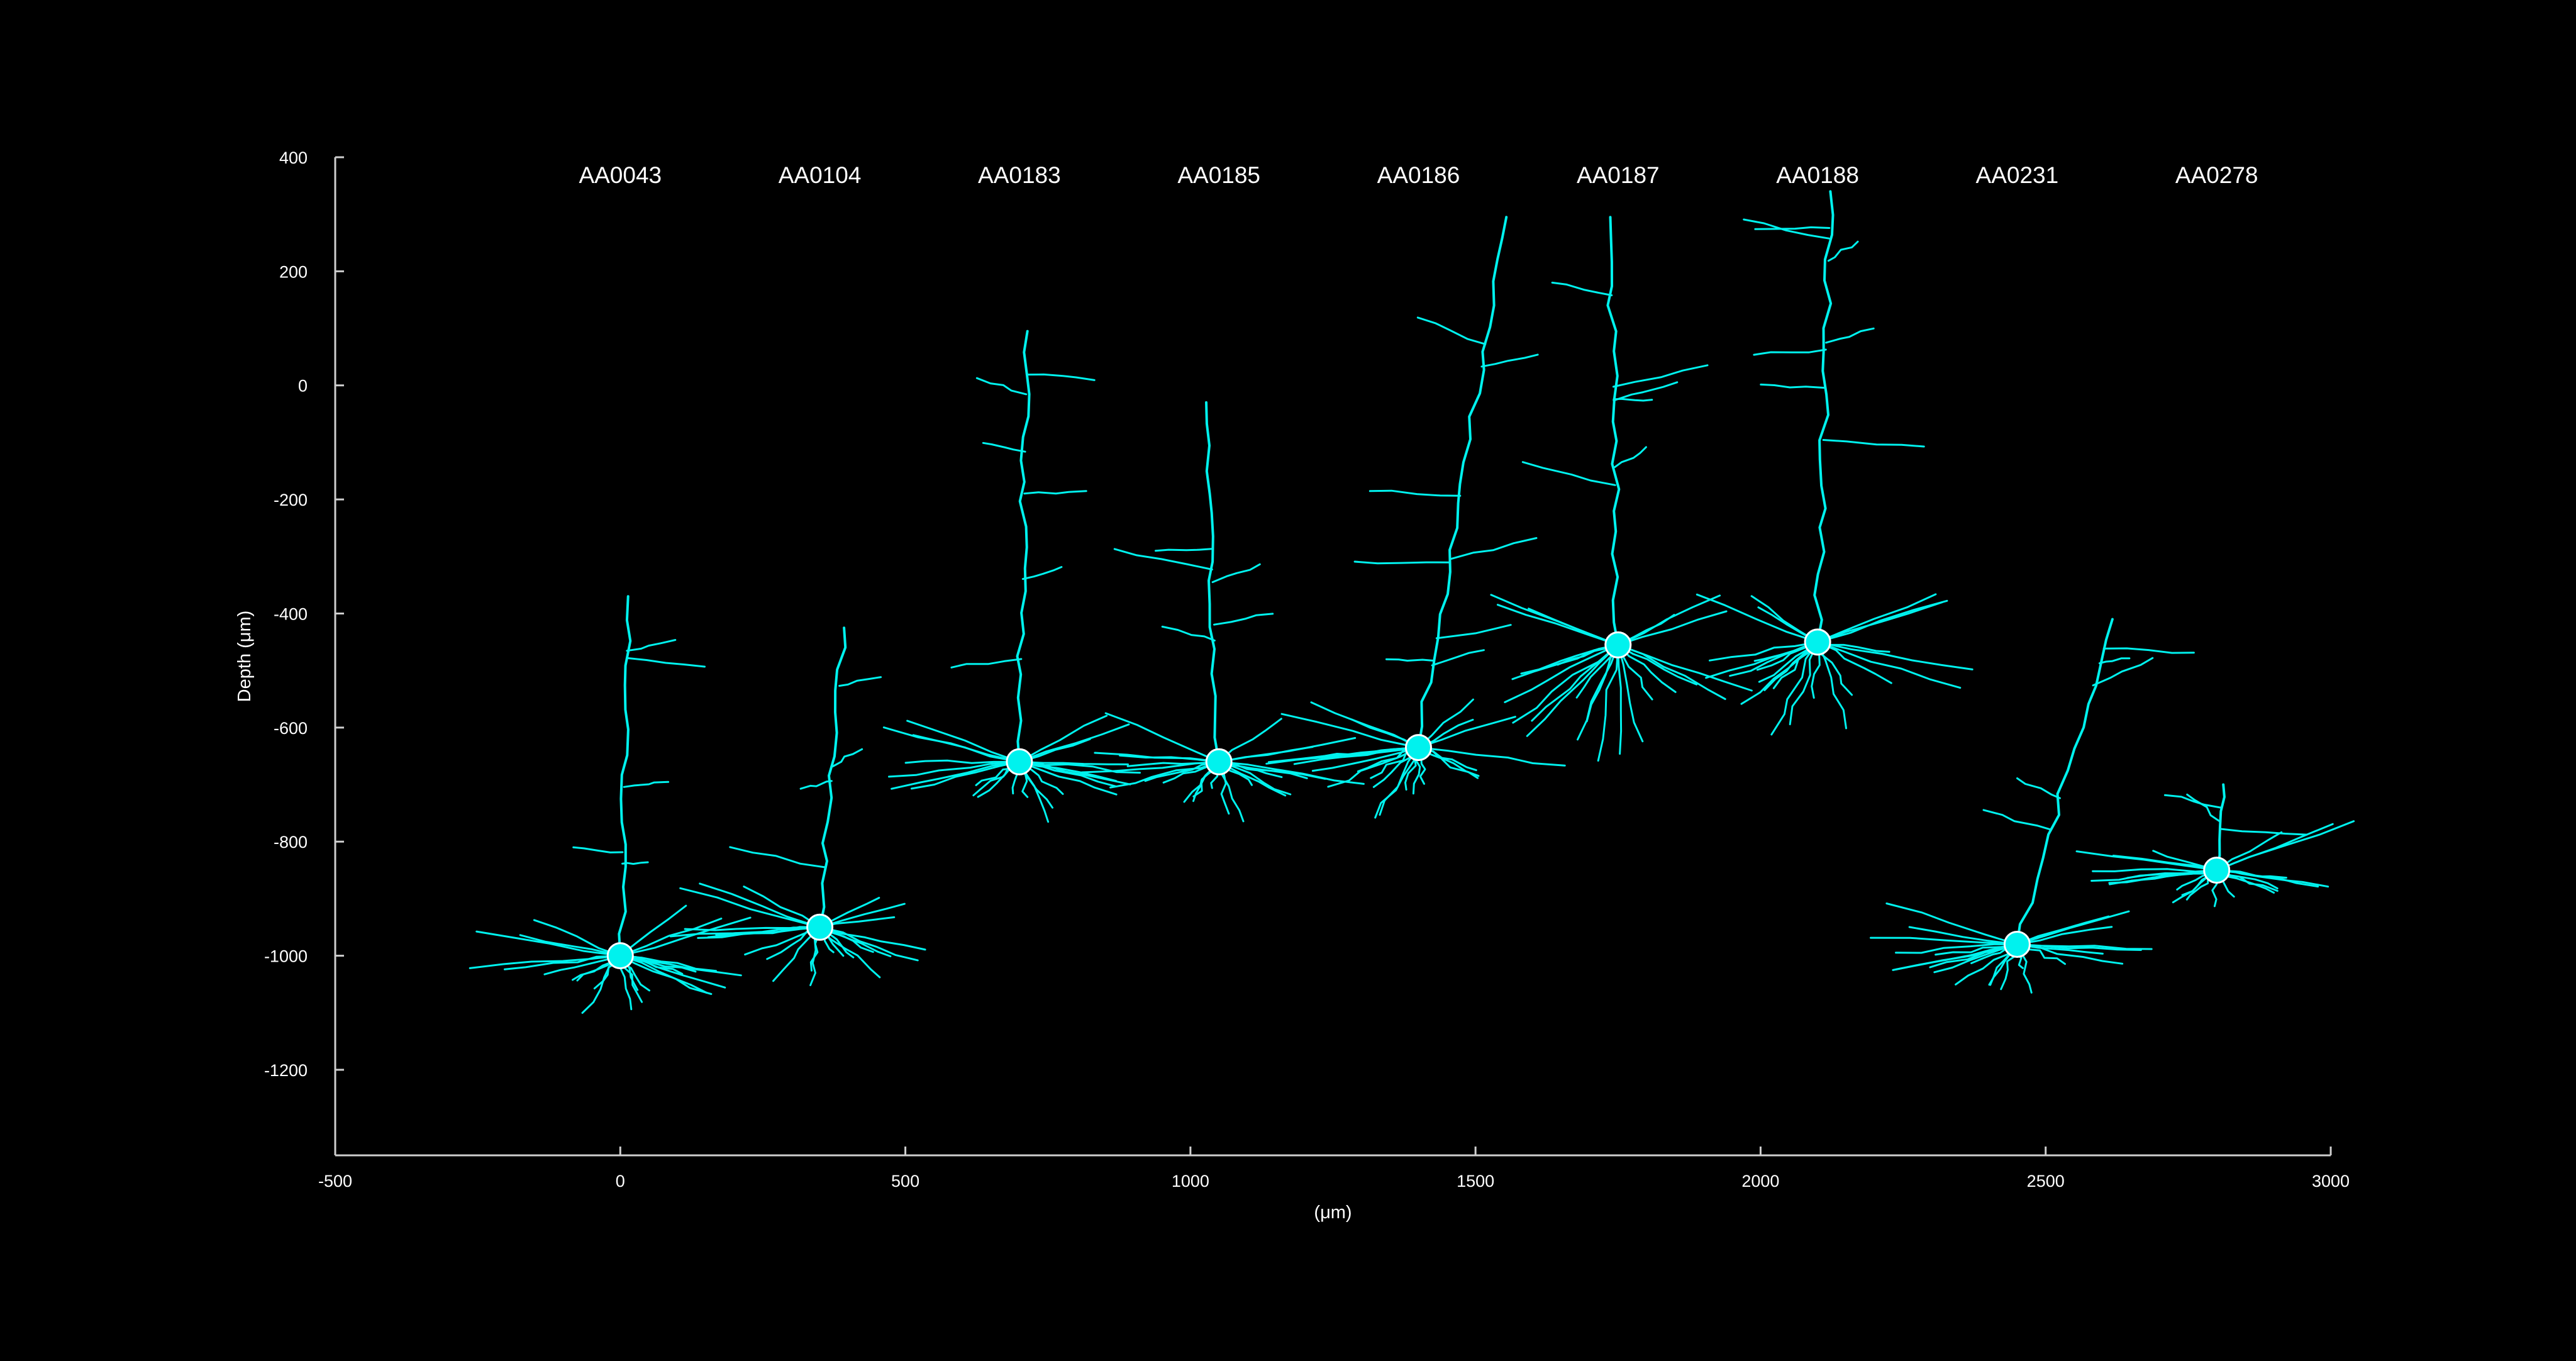 This screenshot has width=2576, height=1361. I want to click on neuron-AA0188: AA0188, so click(1835, 449).